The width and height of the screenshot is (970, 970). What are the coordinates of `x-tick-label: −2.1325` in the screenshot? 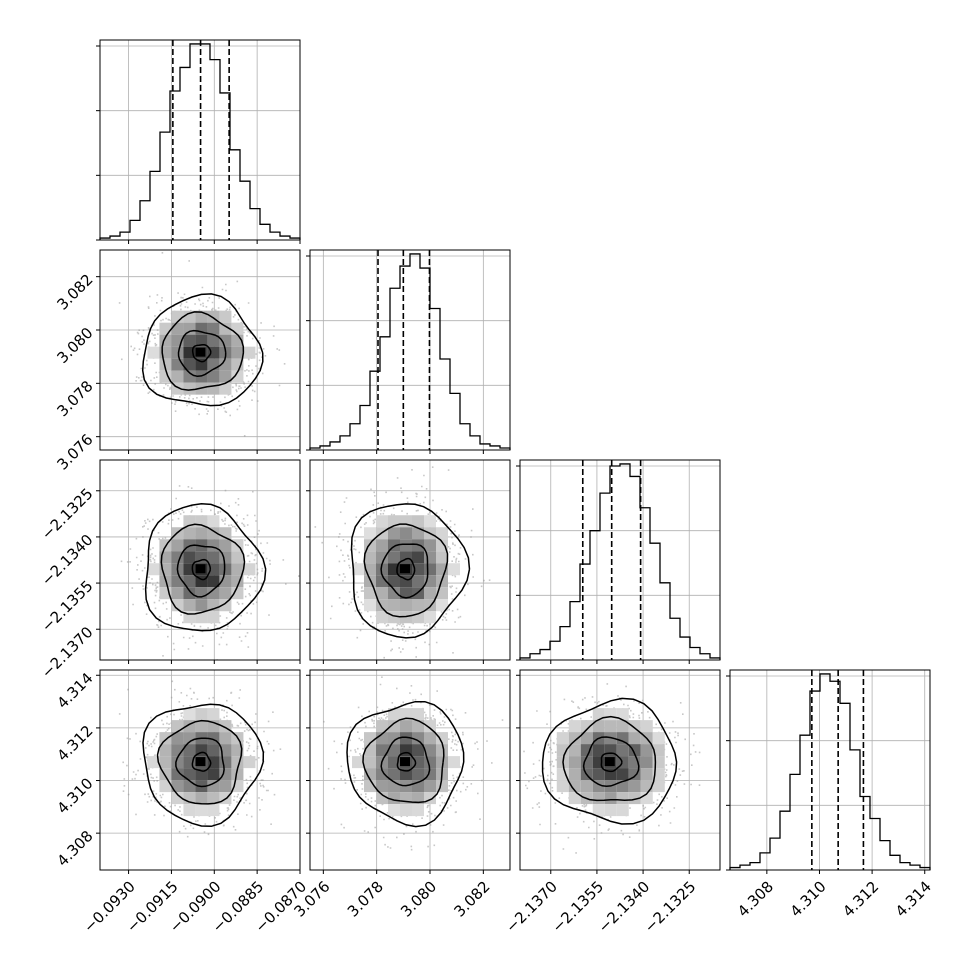 It's located at (670, 907).